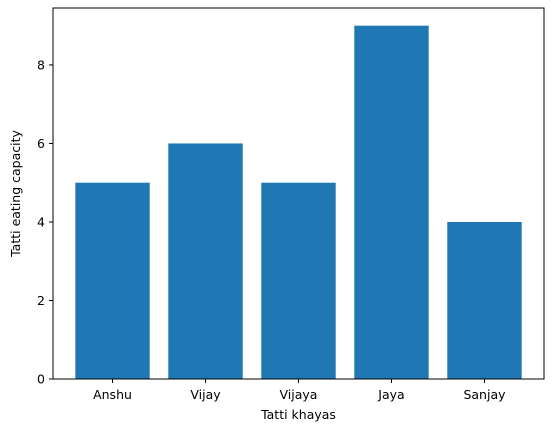  I want to click on x-axis-label: Tatti khayas, so click(298, 414).